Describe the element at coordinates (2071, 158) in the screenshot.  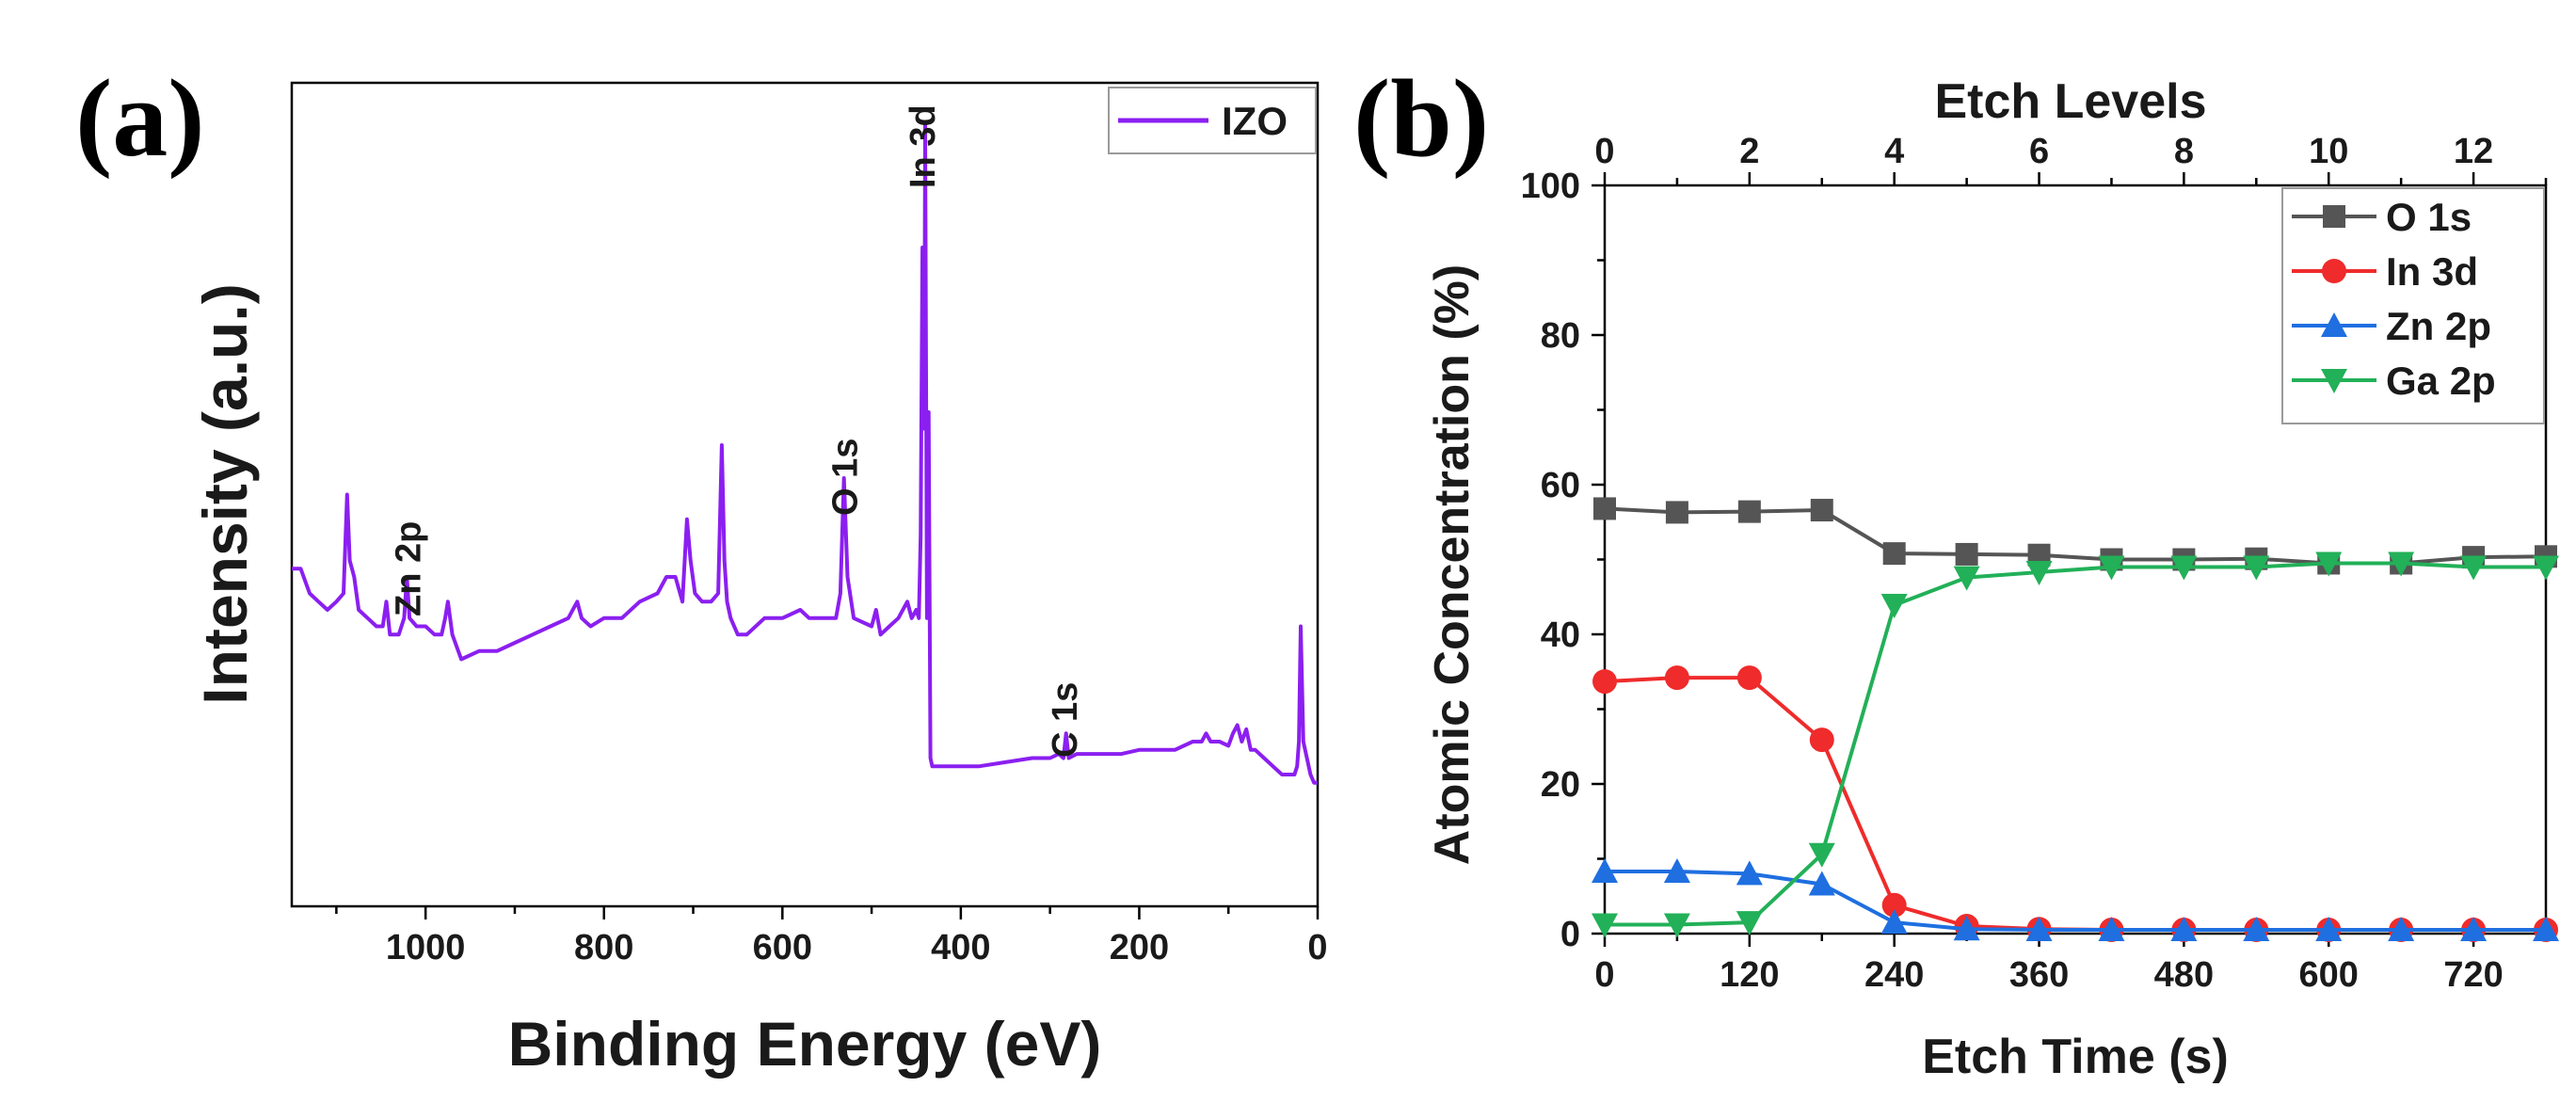
I see `panel-b-top-x-ticks: 0 2 4 6 8 10 12` at that location.